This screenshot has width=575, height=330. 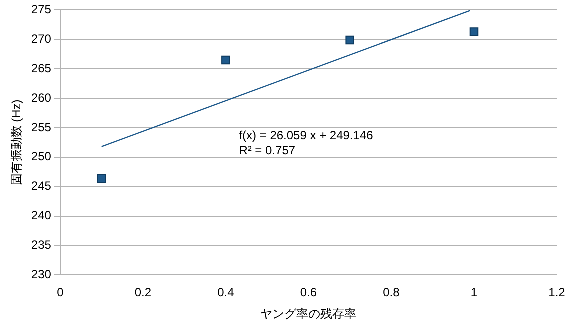 I want to click on y-axis-title: 固有振動数 (Hz), so click(x=17, y=143).